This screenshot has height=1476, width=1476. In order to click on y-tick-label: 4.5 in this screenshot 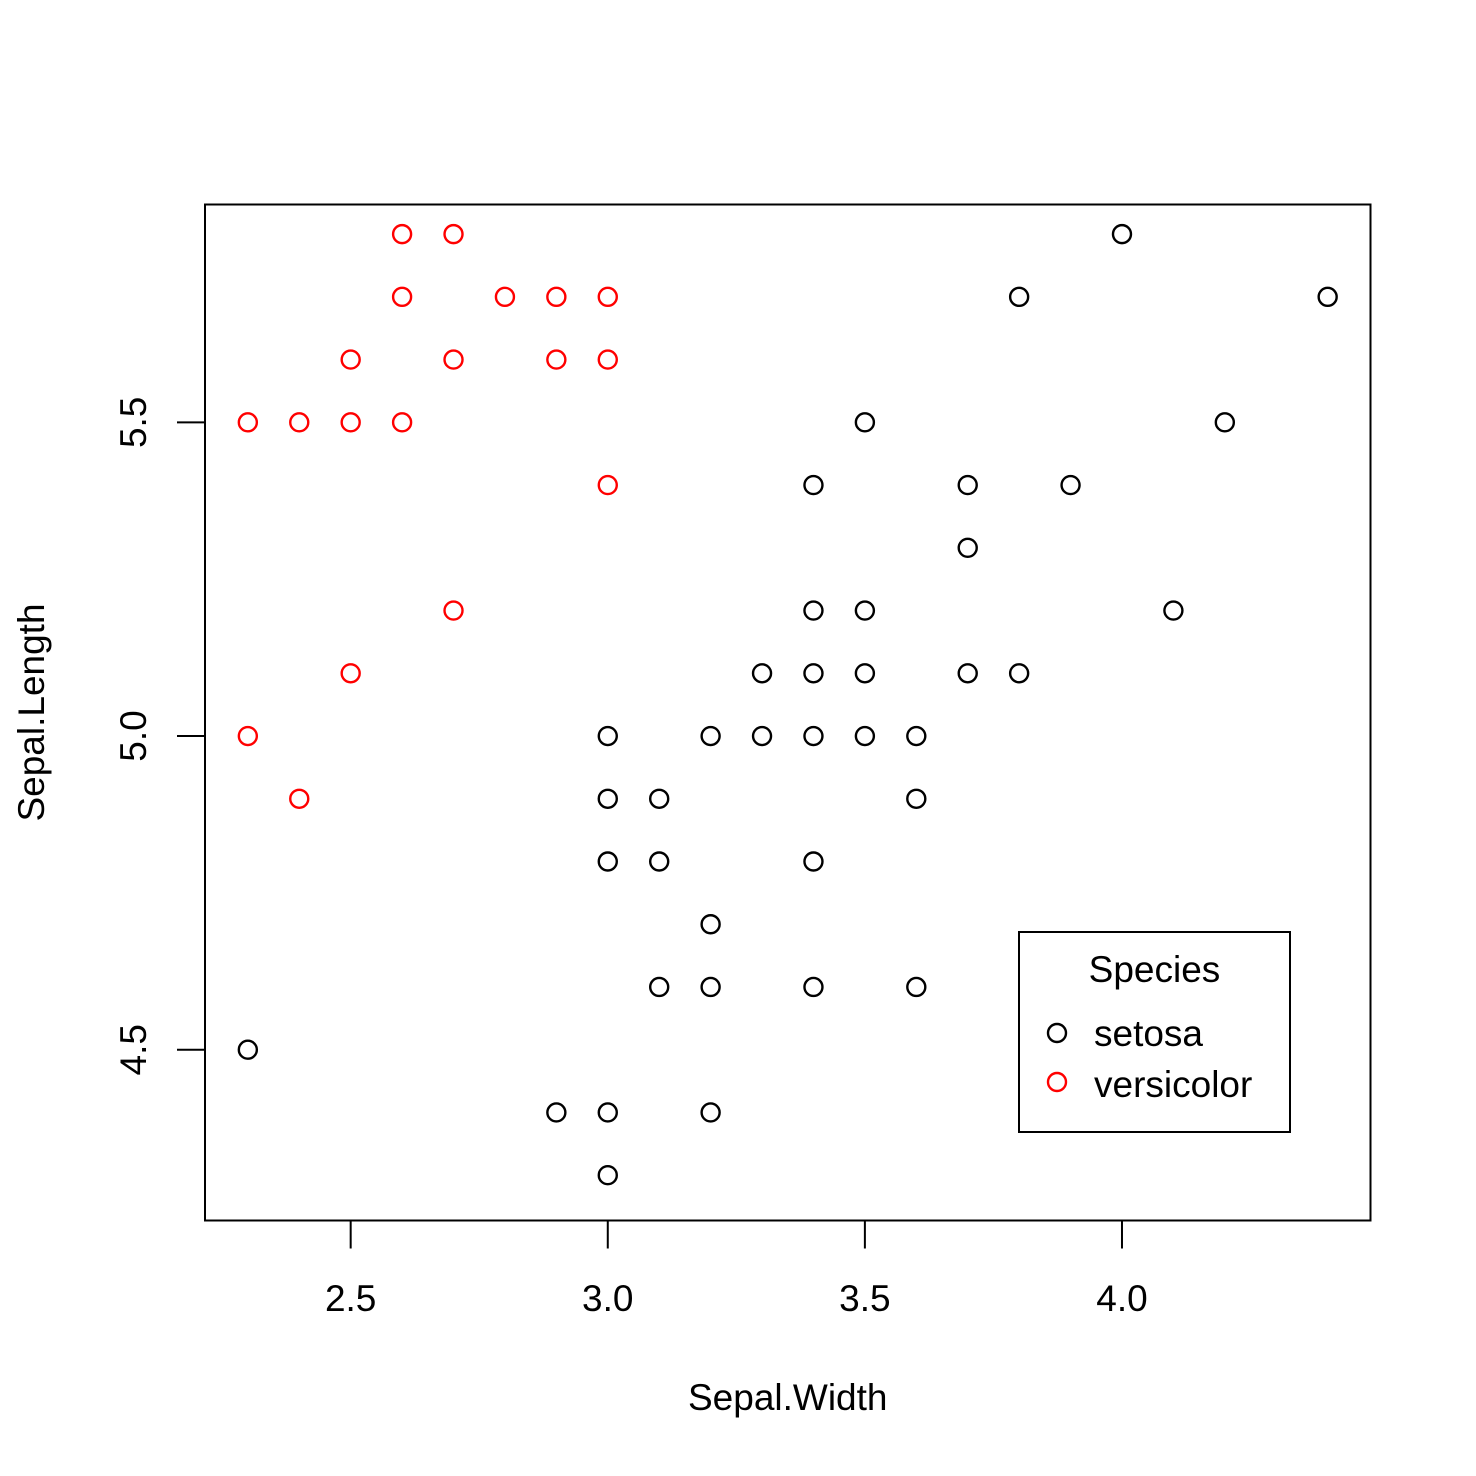, I will do `click(133, 1049)`.